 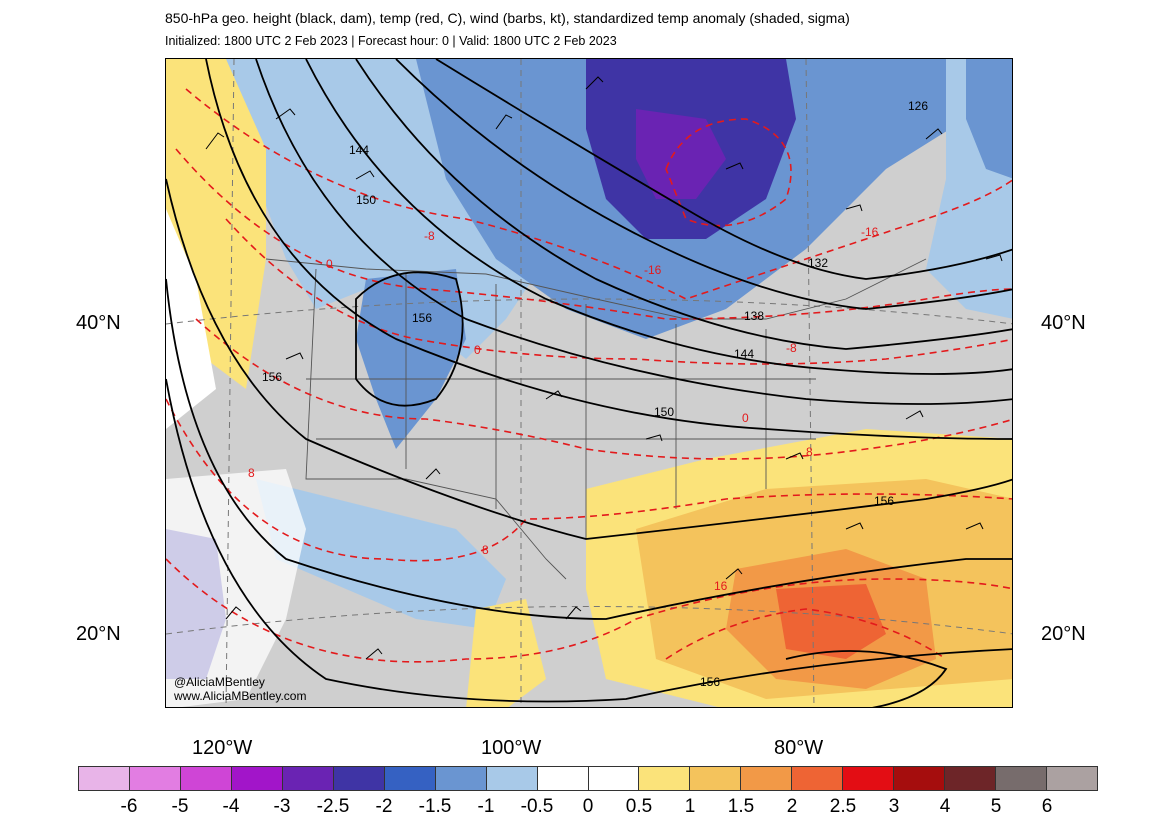 What do you see at coordinates (98, 323) in the screenshot?
I see `lat-label-left: 40°N` at bounding box center [98, 323].